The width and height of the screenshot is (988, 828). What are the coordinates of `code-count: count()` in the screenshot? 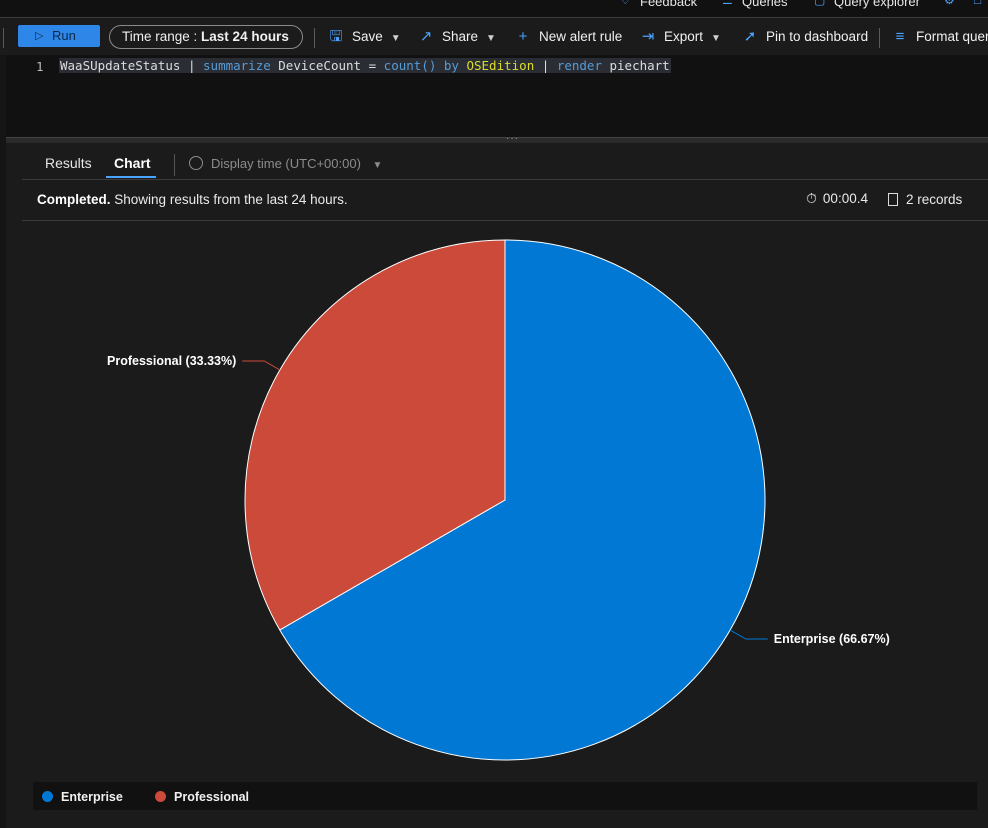 It's located at (410, 65).